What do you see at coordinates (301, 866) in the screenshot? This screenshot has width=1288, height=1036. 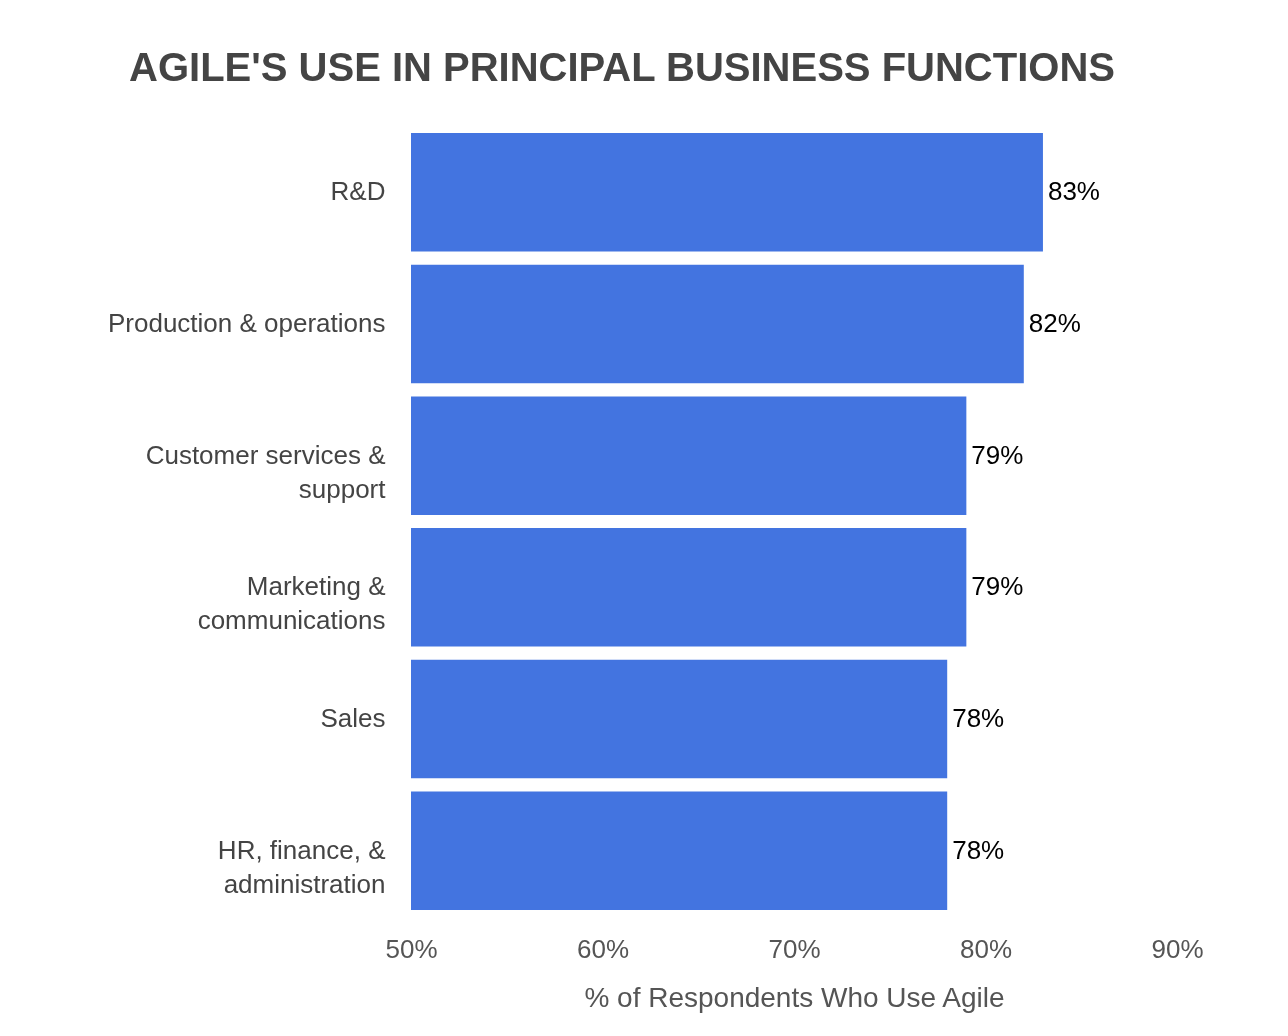 I see `y-tick-label: HR, finance, & administration` at bounding box center [301, 866].